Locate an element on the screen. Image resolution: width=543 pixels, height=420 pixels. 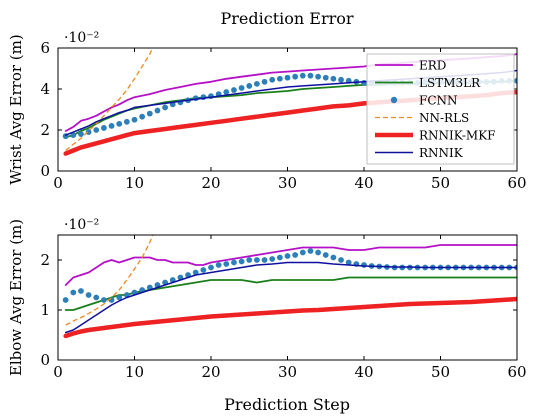
series-fcnn is located at coordinates (289, 275).